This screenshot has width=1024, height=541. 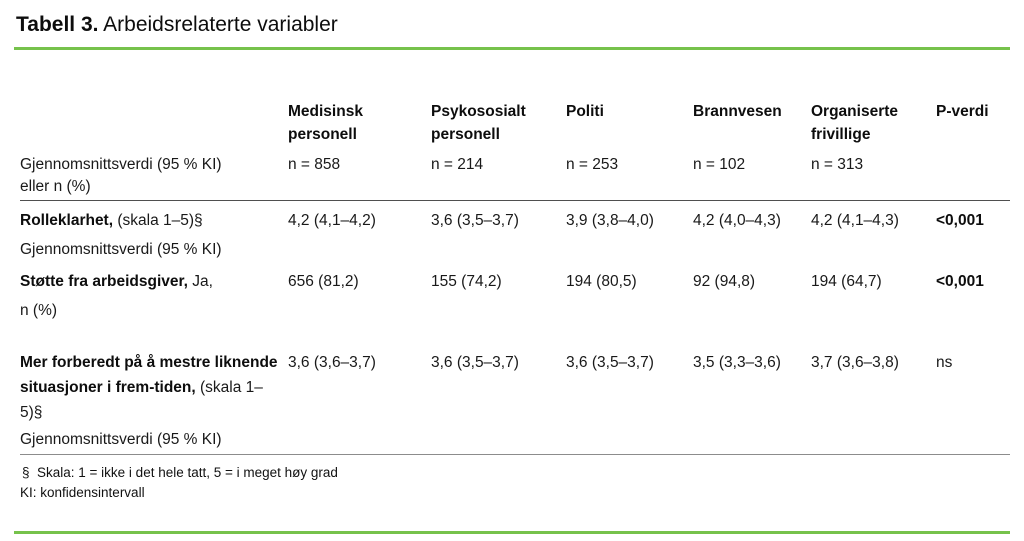 What do you see at coordinates (610, 220) in the screenshot?
I see `value-cell: 3,9 (3,8–4,0)` at bounding box center [610, 220].